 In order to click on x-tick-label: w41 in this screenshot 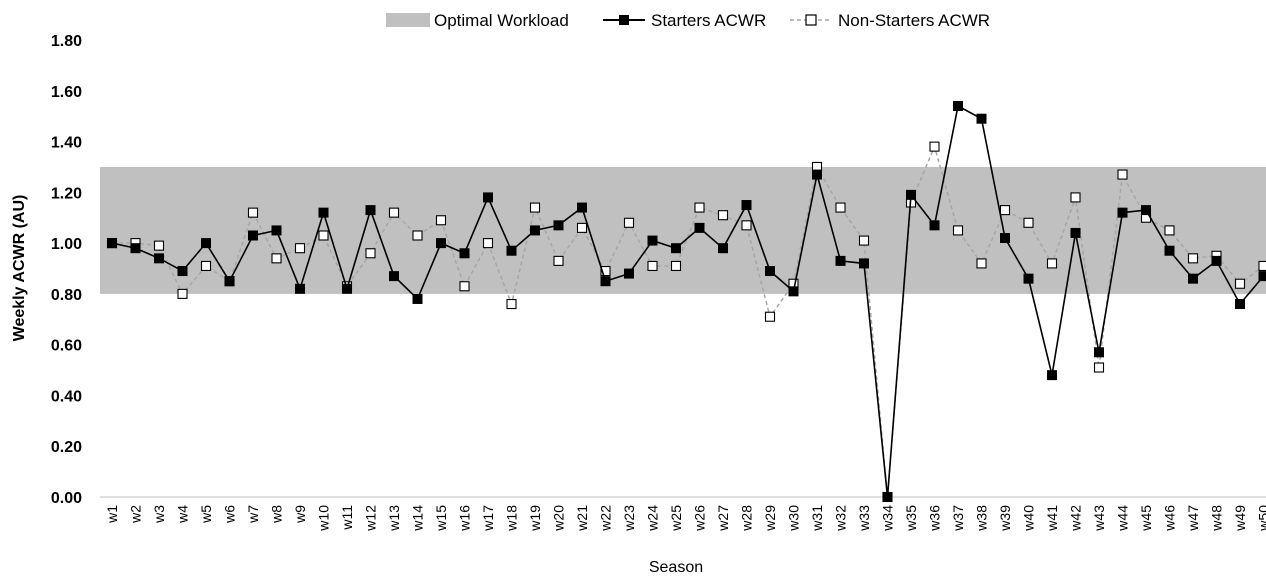, I will do `click(1052, 518)`.